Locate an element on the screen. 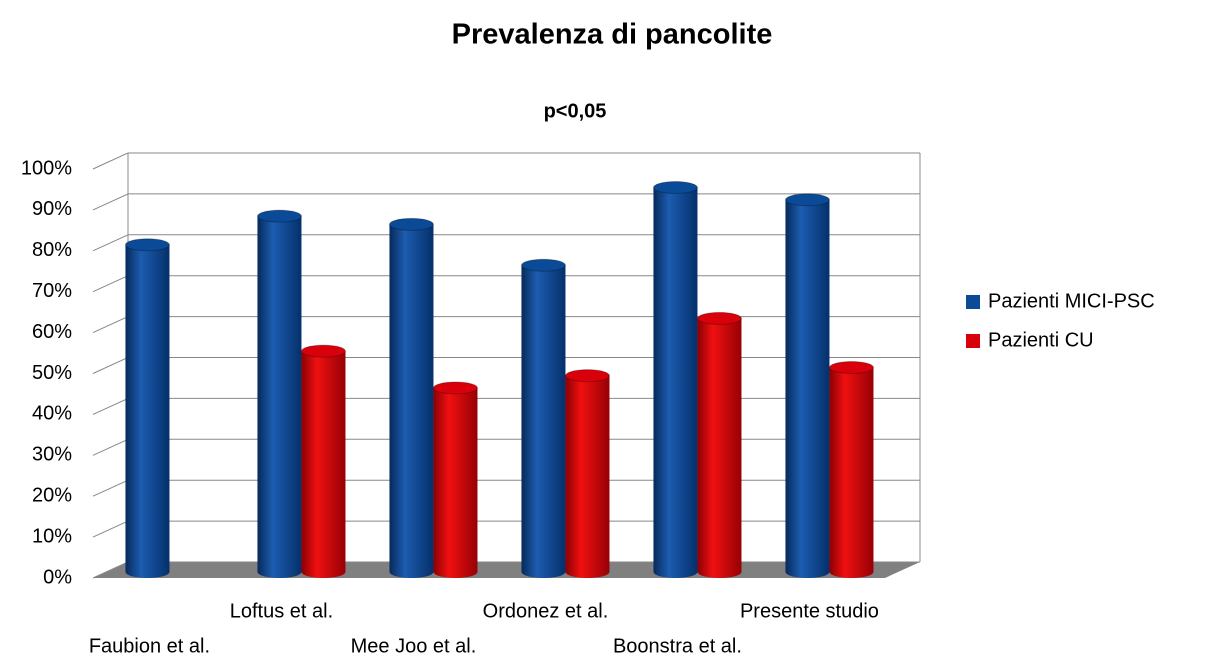  y-tick-label: 20% is located at coordinates (52, 495).